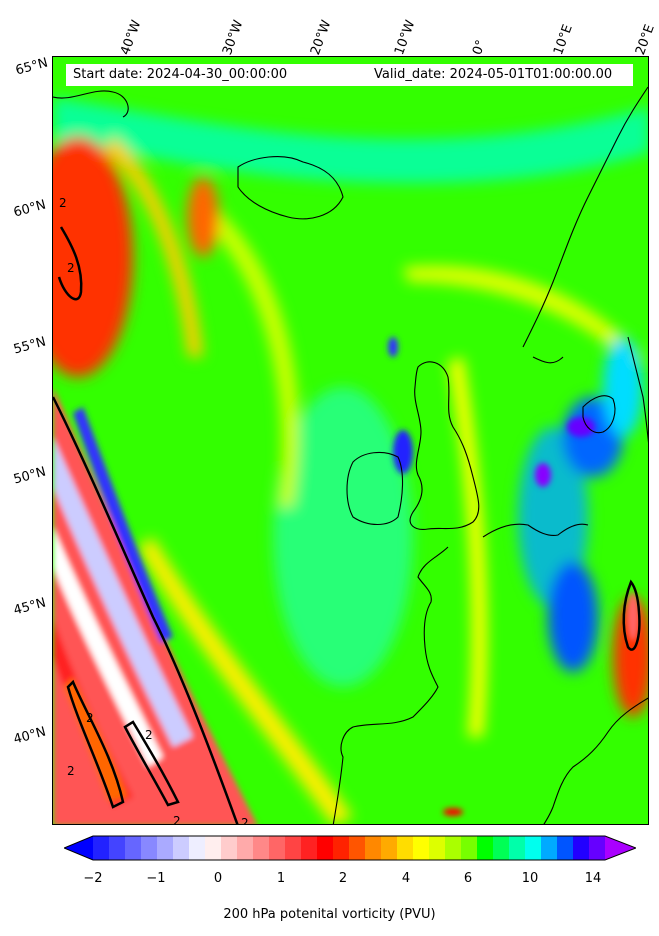 Image resolution: width=659 pixels, height=936 pixels. What do you see at coordinates (593, 878) in the screenshot?
I see `colorbar-tick: 14` at bounding box center [593, 878].